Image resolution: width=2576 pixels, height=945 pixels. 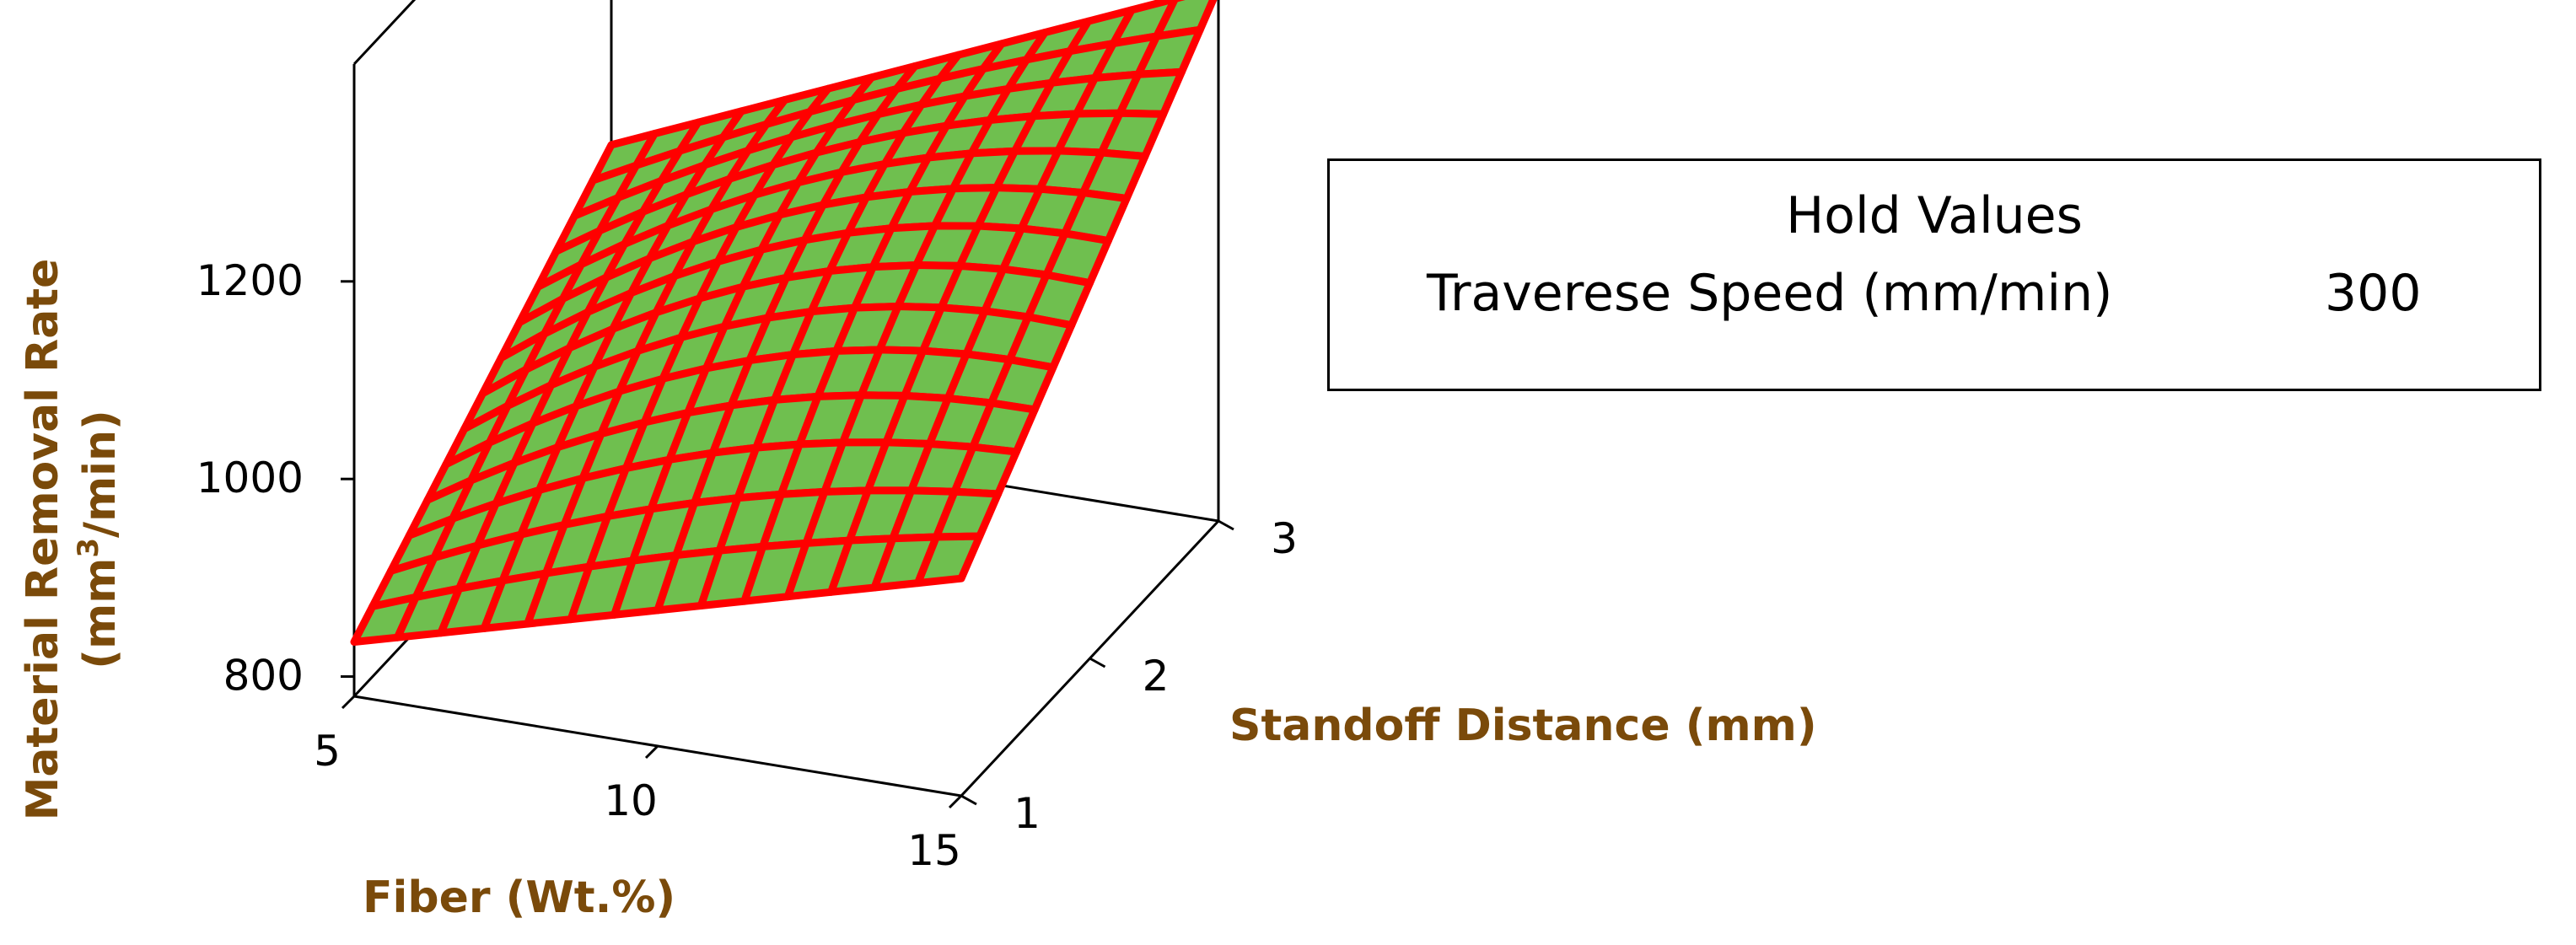 I want to click on z-tick-label: 800, so click(x=263, y=677).